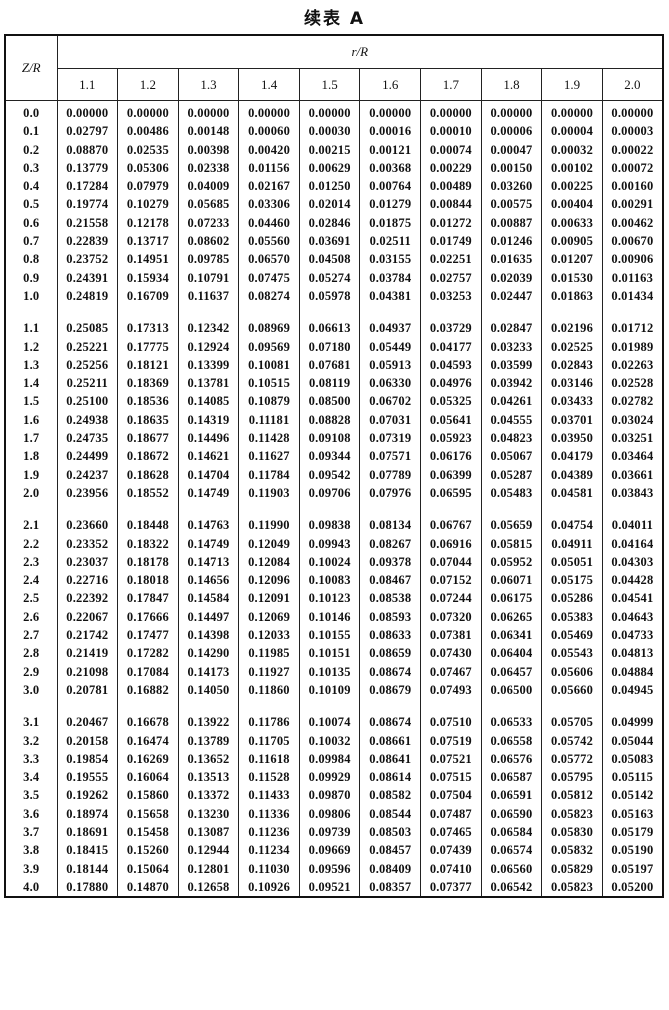 Image resolution: width=669 pixels, height=1010 pixels. What do you see at coordinates (269, 580) in the screenshot?
I see `value-cell: 0.12096` at bounding box center [269, 580].